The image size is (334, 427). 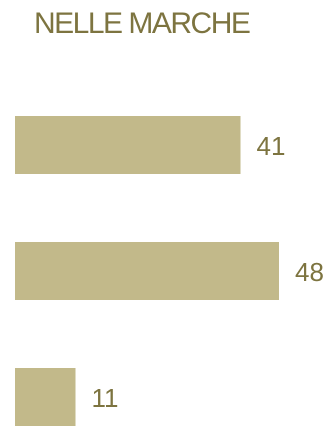 I want to click on data-label-3: 11, so click(x=105, y=398).